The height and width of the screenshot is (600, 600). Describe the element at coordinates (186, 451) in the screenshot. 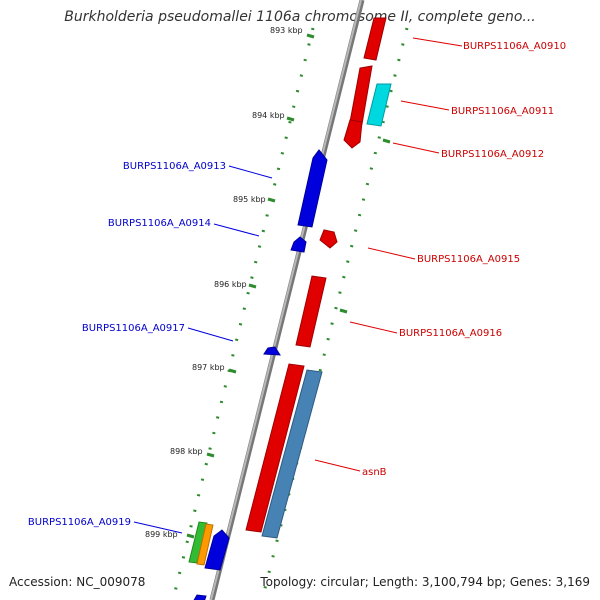

I see `tick-label: 898 kbp` at that location.